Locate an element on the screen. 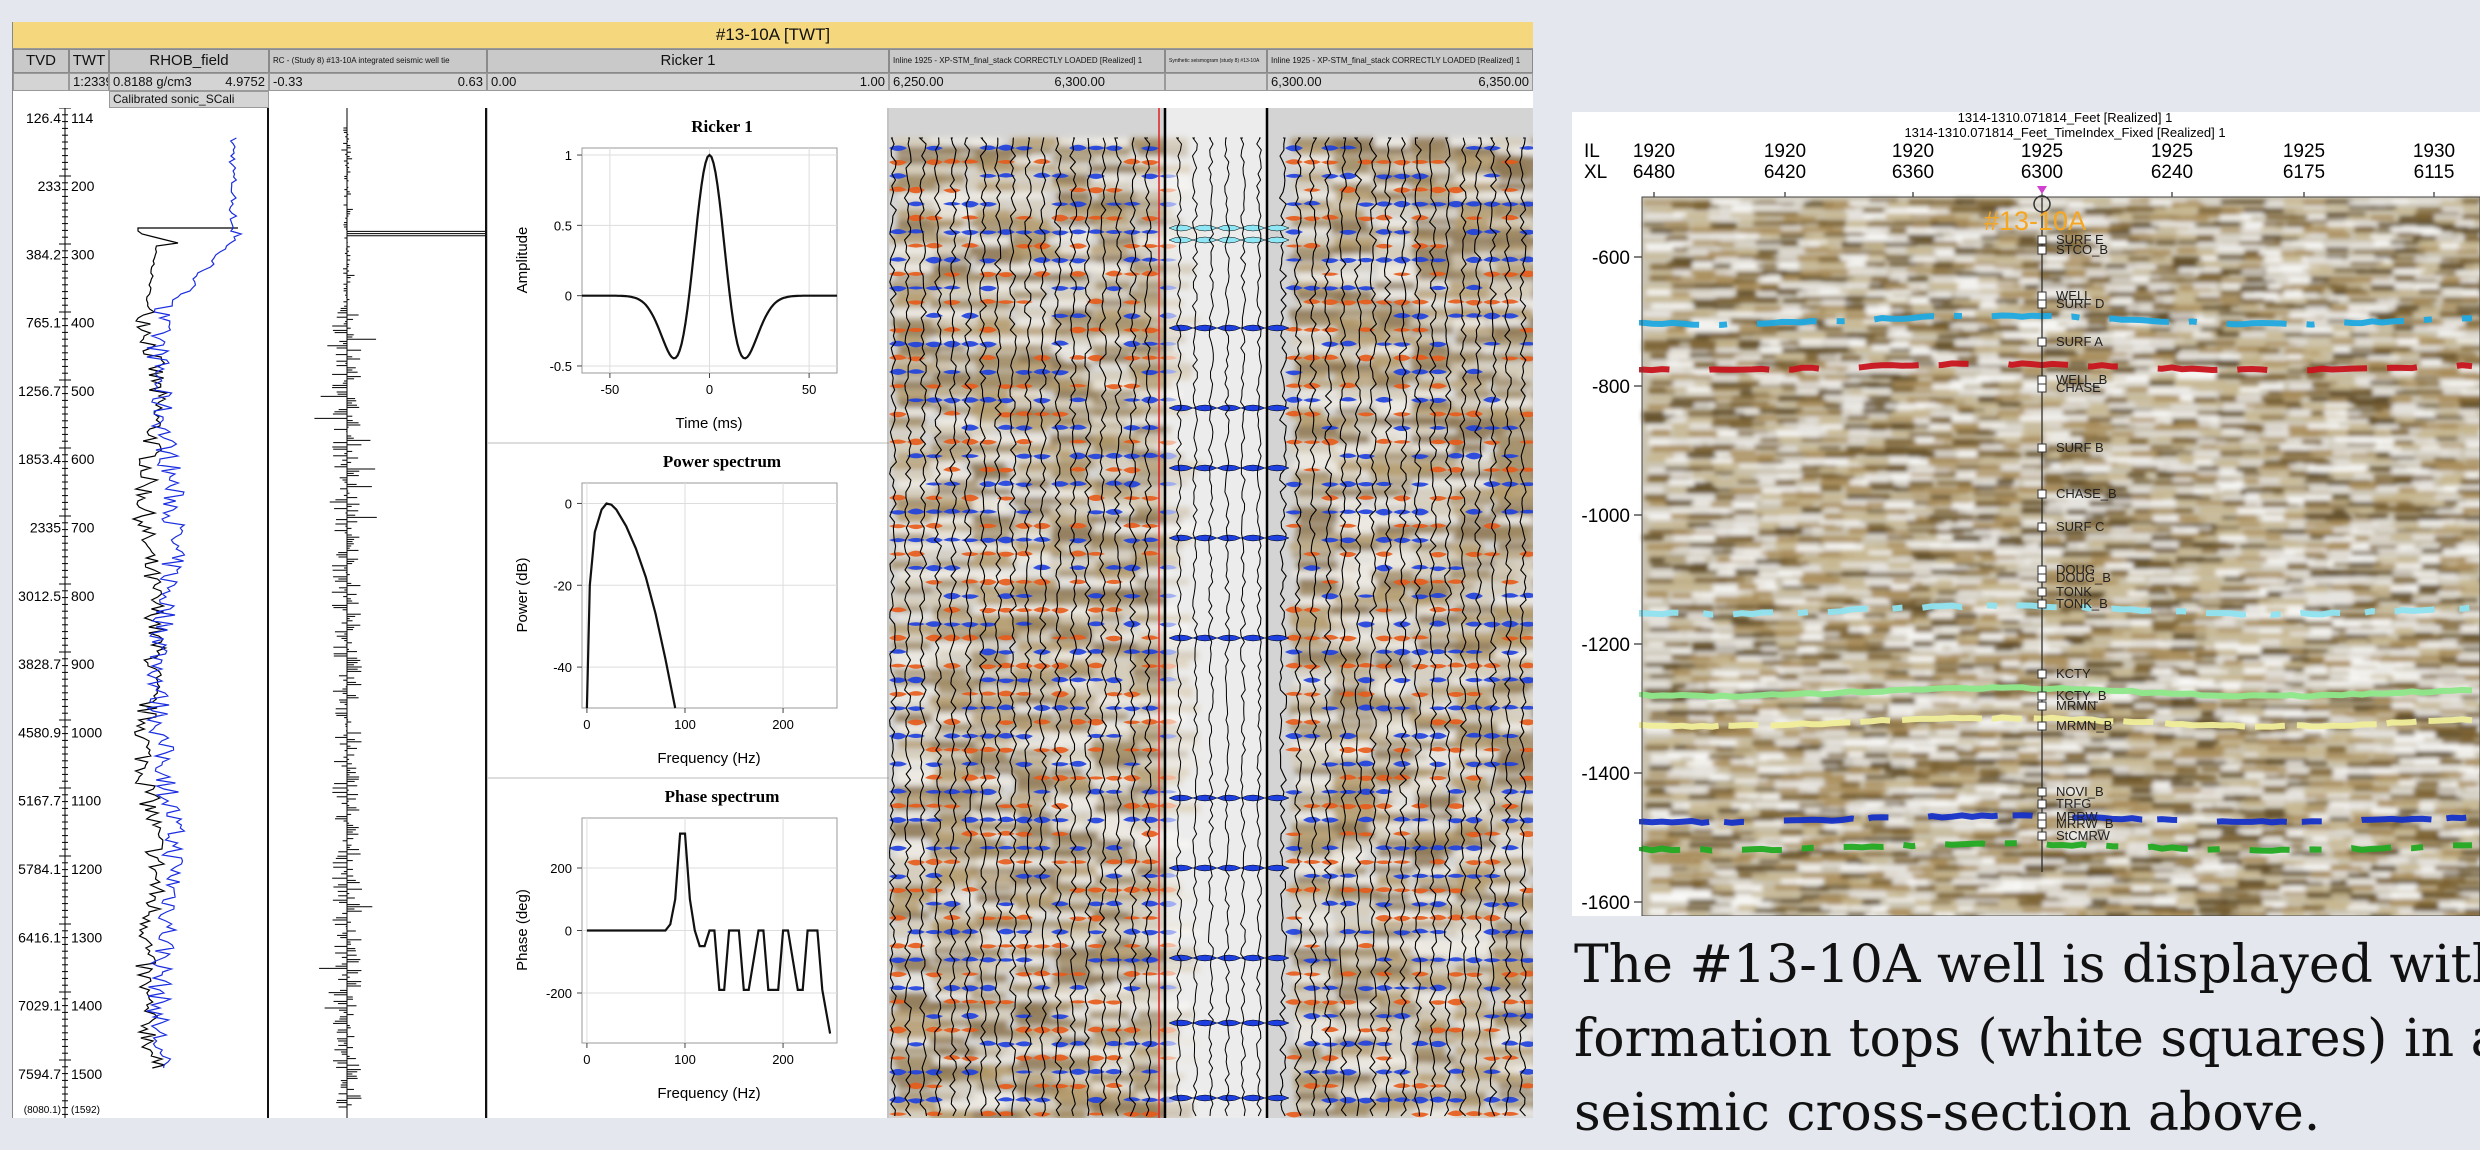  formation-top-label: KCTY is located at coordinates (2073, 673).